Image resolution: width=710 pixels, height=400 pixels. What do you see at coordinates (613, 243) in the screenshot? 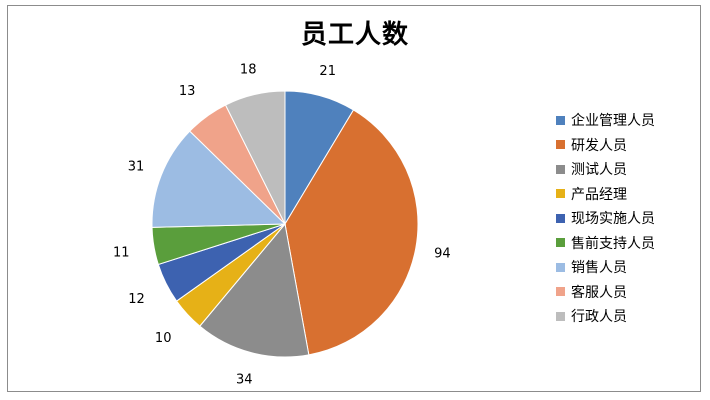
I see `legend-label: 售前支持人员` at bounding box center [613, 243].